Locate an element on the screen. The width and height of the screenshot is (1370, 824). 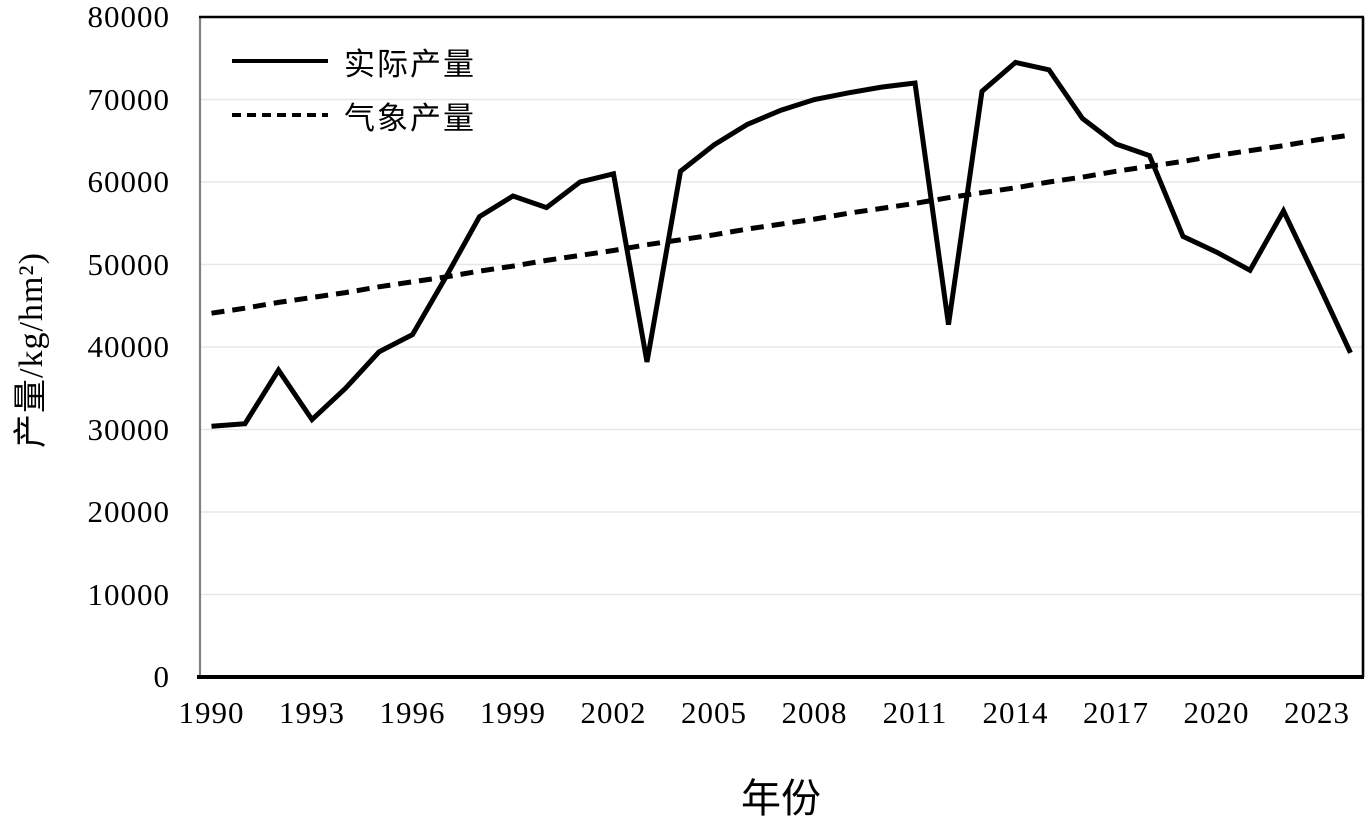
y-tick-label: 40000 is located at coordinates (128, 346).